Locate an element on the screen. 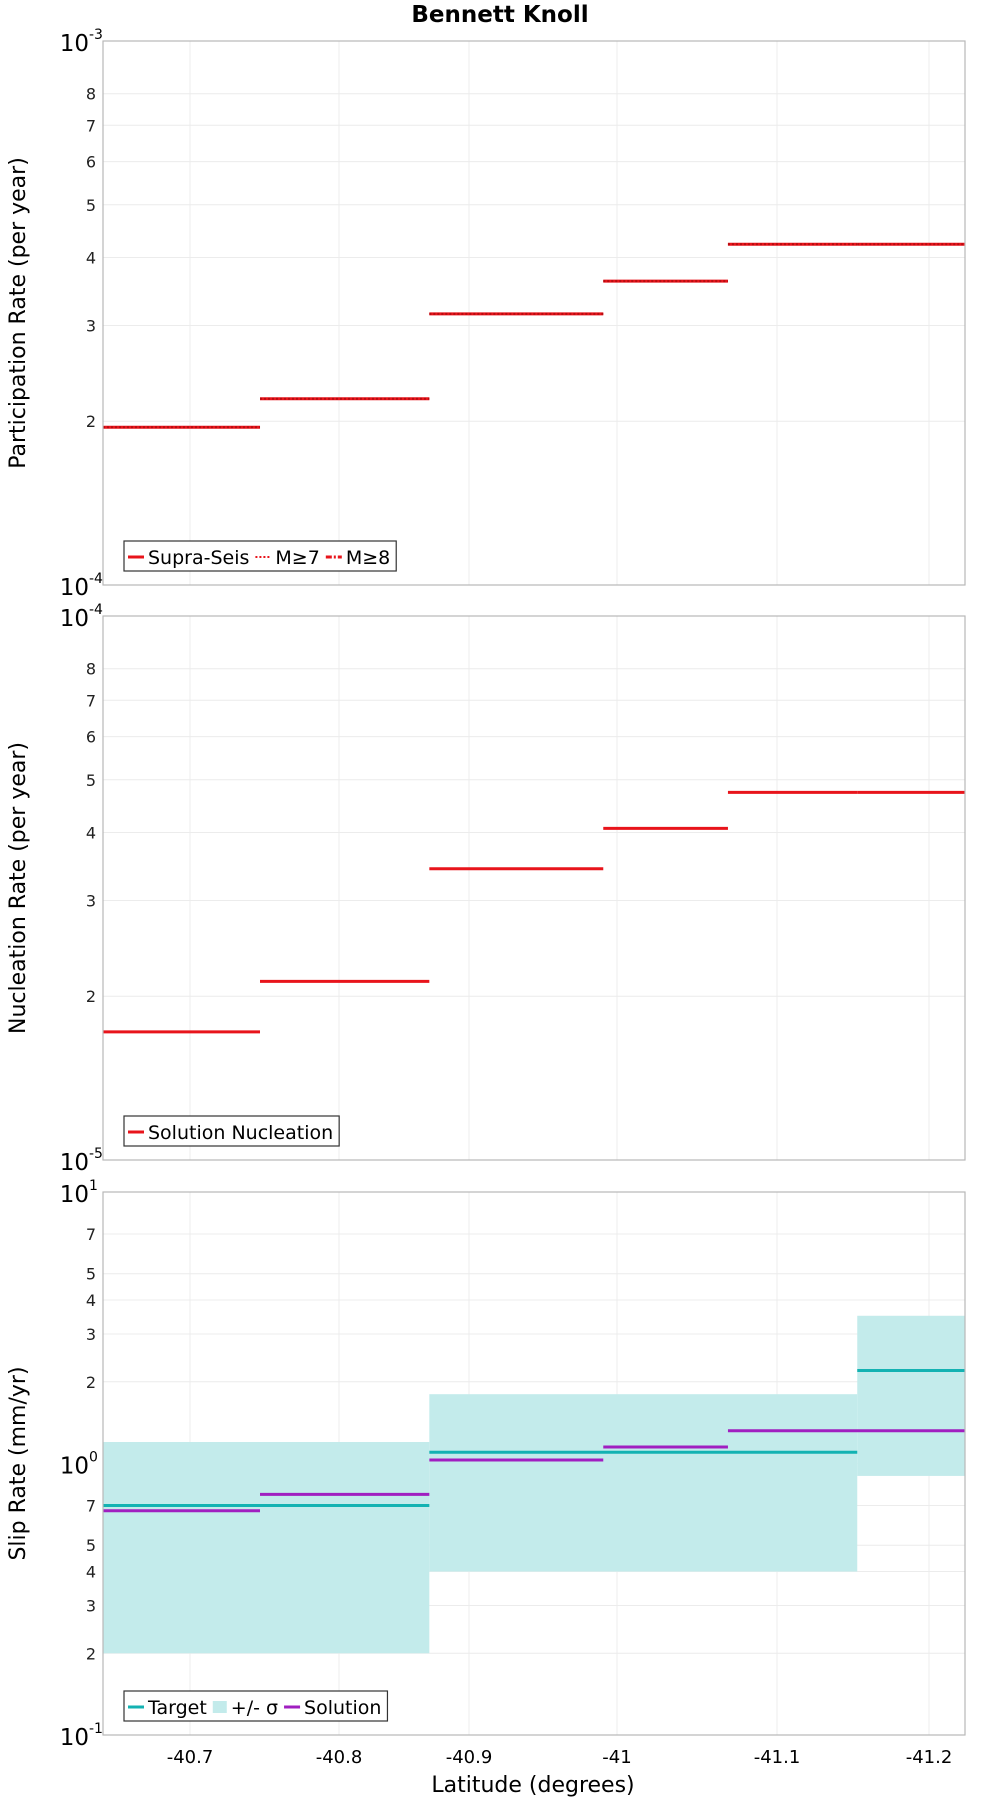  legend-label: +/- σ is located at coordinates (254, 1708).